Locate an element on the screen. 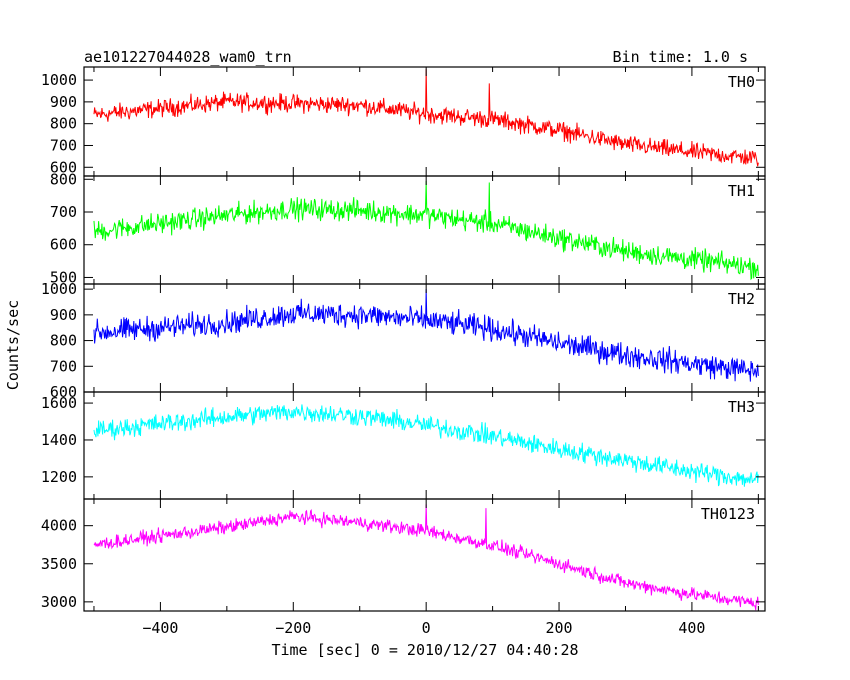 Image resolution: width=850 pixels, height=680 pixels. x-tick-label: −200 is located at coordinates (293, 628).